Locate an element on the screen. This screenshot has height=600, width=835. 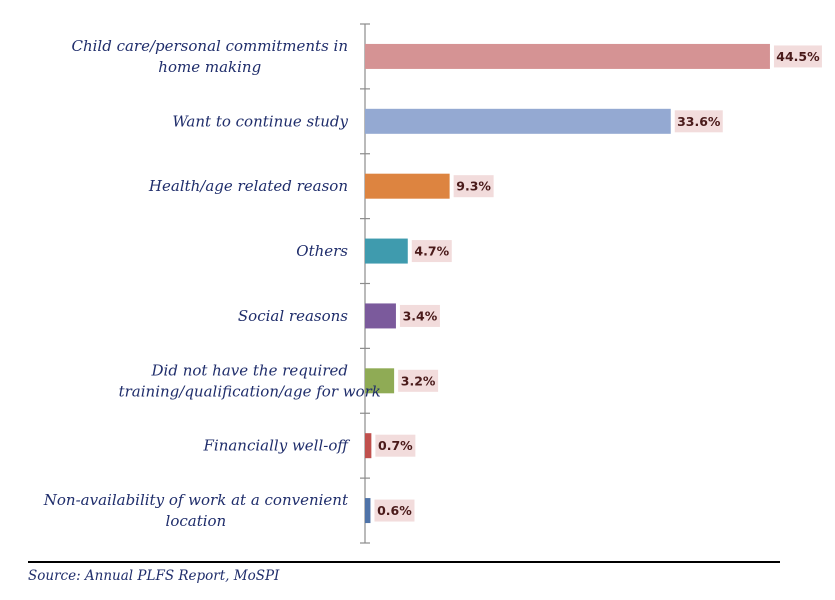
data-label-text: 0.7% is located at coordinates (395, 445).